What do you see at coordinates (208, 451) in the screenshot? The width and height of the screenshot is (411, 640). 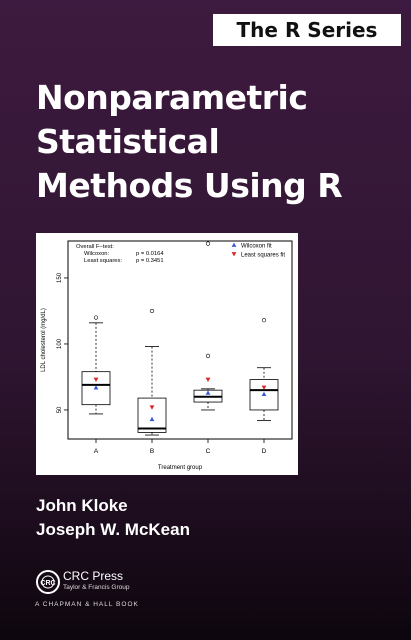 I see `x-tick-label-C: C` at bounding box center [208, 451].